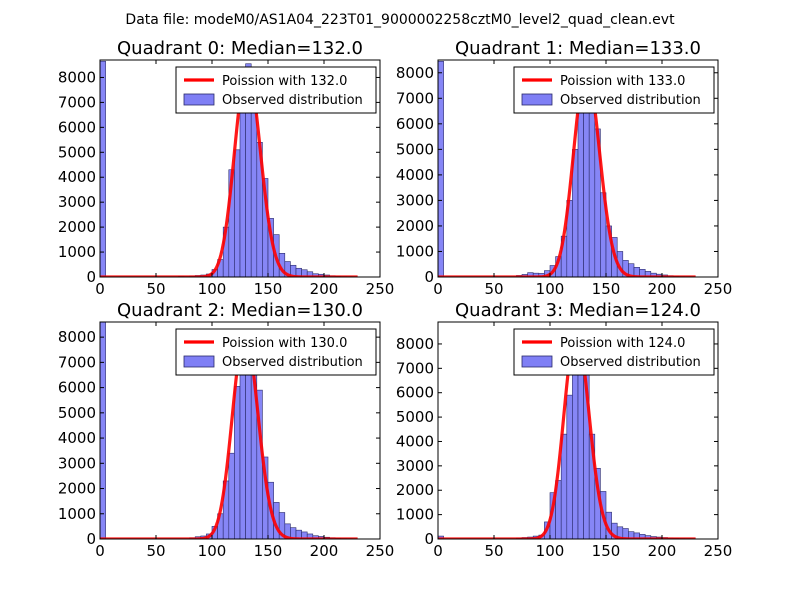  What do you see at coordinates (614, 90) in the screenshot?
I see `legend: Poission with 133.0 Observed distribution` at bounding box center [614, 90].